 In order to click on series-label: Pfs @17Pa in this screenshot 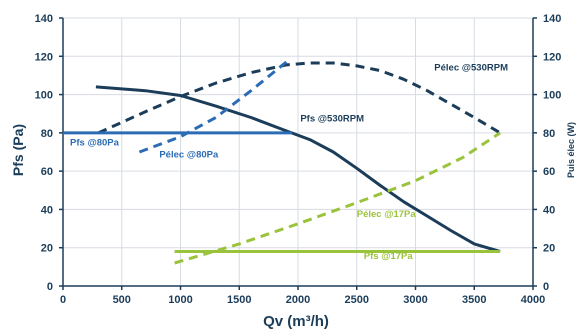, I will do `click(389, 256)`.